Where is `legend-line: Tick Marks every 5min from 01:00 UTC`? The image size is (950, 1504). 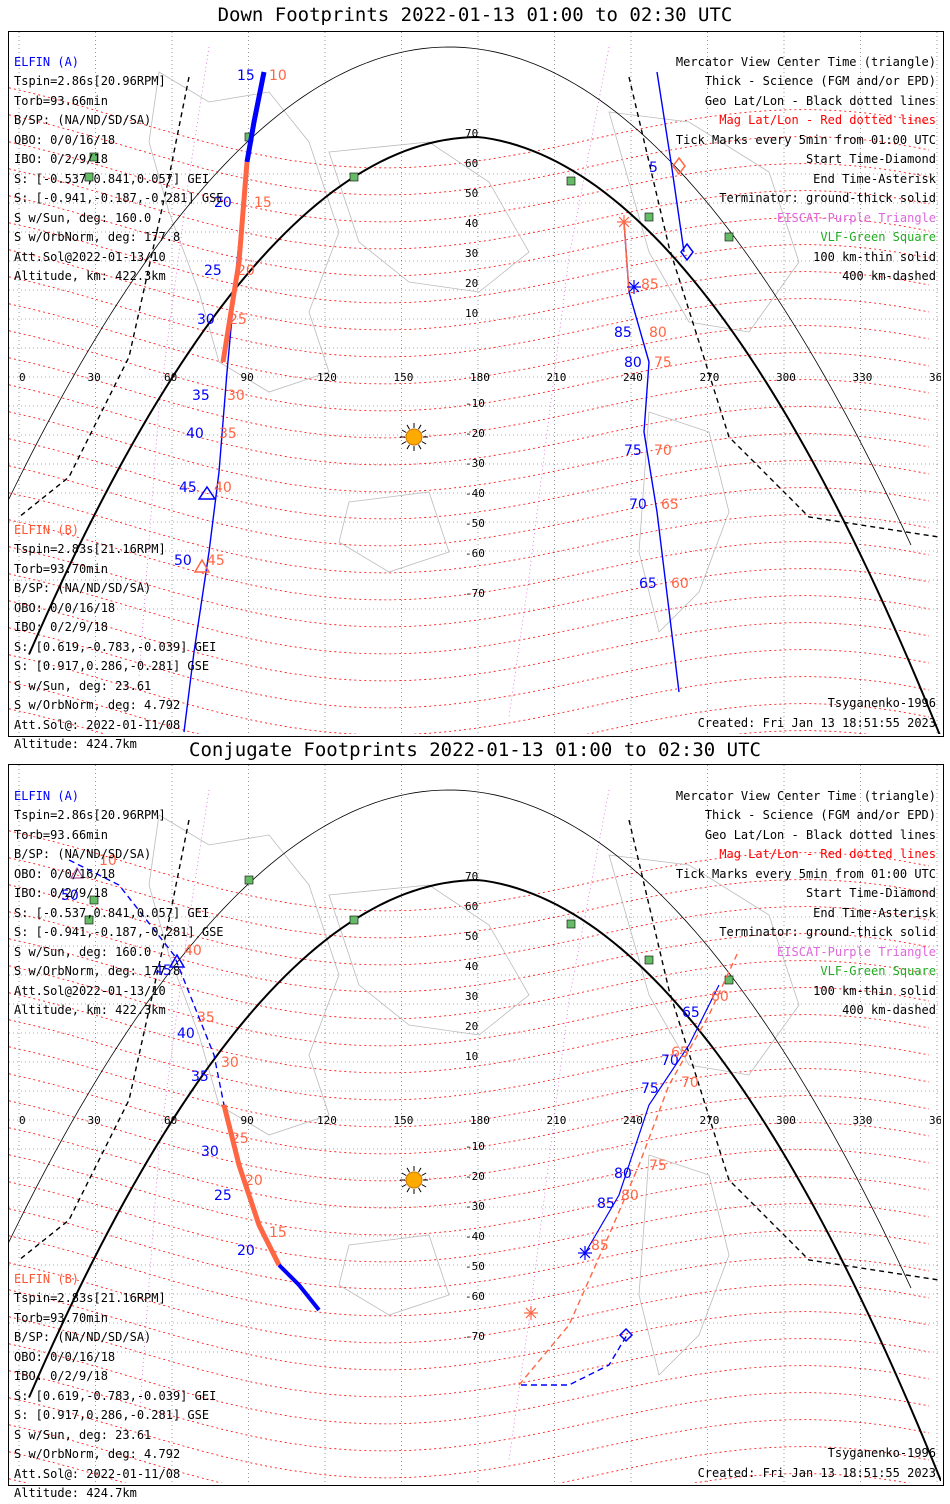 legend-line: Tick Marks every 5min from 01:00 UTC is located at coordinates (805, 873).